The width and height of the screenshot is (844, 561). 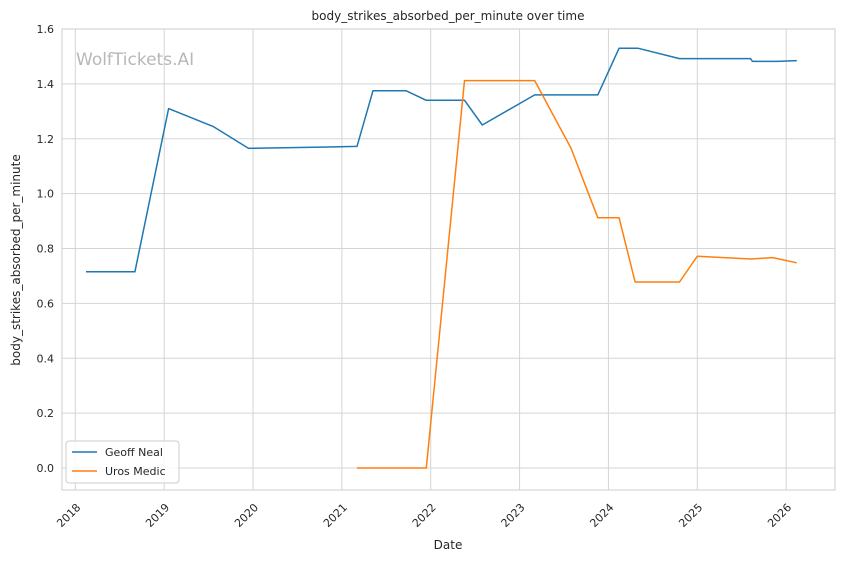 I want to click on x-tick-labels: 2018 2019 2020 2021 2022 2023 2024 2025 2026, so click(x=424, y=515).